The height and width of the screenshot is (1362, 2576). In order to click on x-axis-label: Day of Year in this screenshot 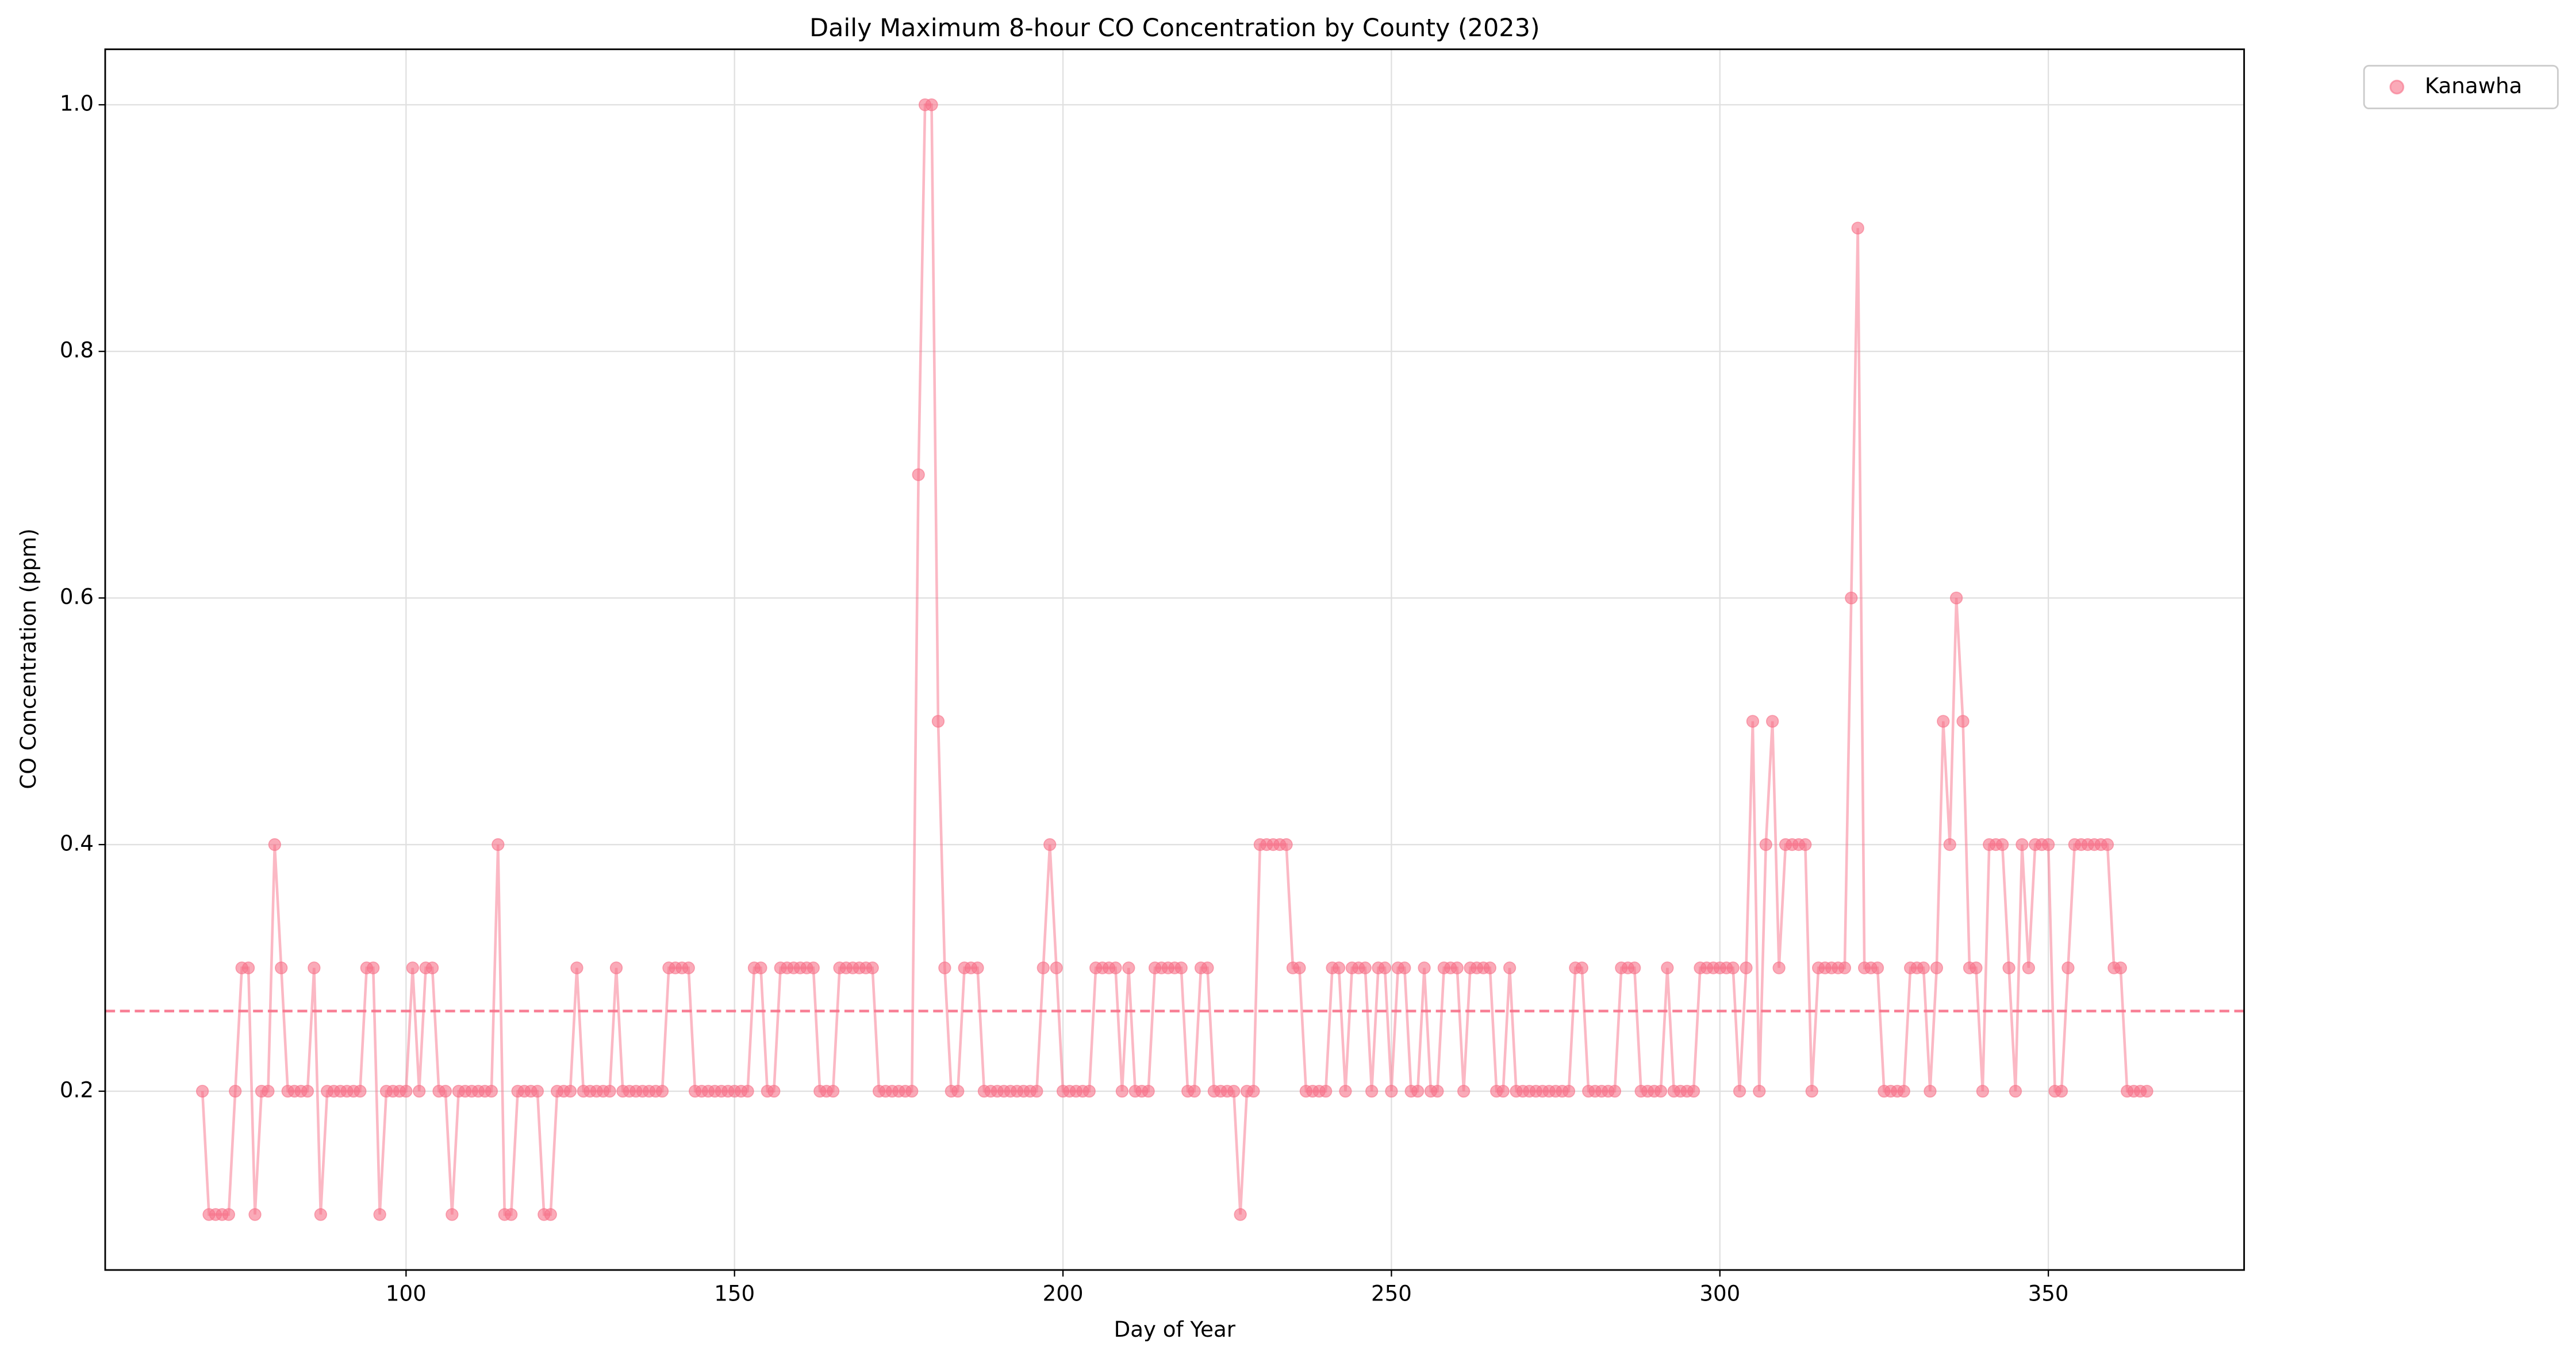, I will do `click(1175, 1329)`.